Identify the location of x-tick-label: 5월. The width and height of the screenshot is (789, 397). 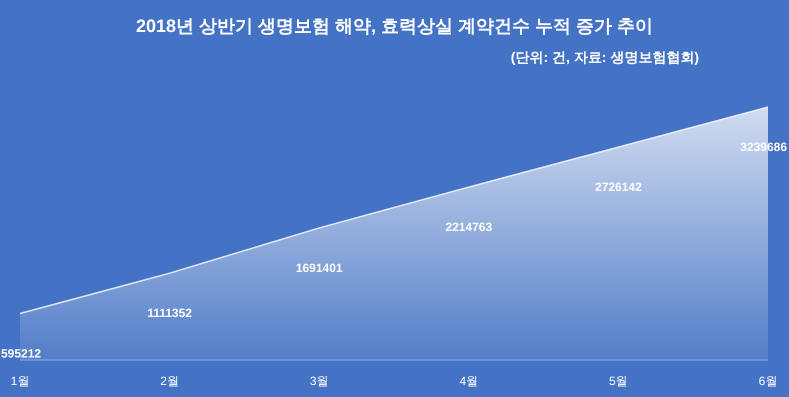
(618, 381).